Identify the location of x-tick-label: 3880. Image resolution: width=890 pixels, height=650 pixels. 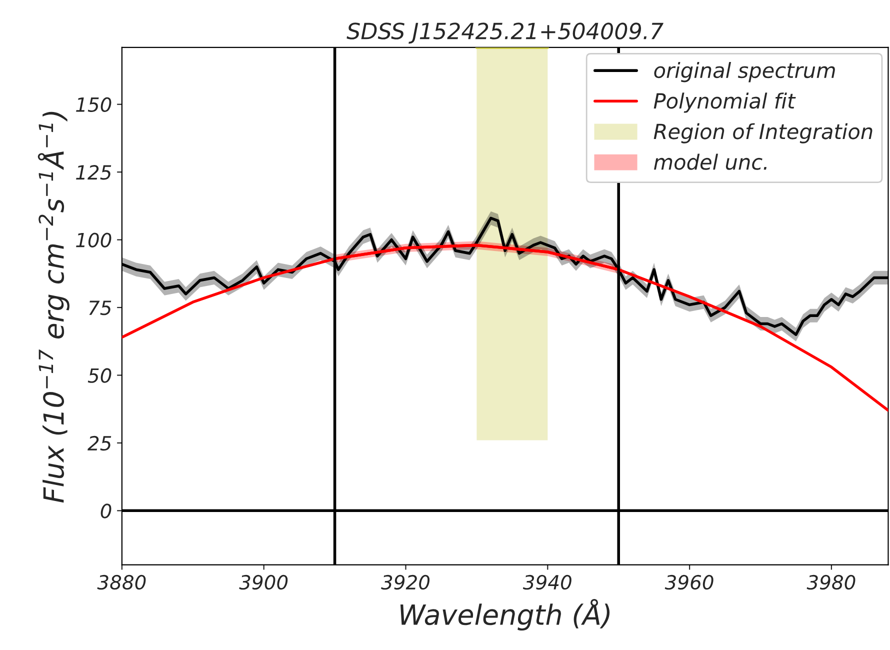
(121, 582).